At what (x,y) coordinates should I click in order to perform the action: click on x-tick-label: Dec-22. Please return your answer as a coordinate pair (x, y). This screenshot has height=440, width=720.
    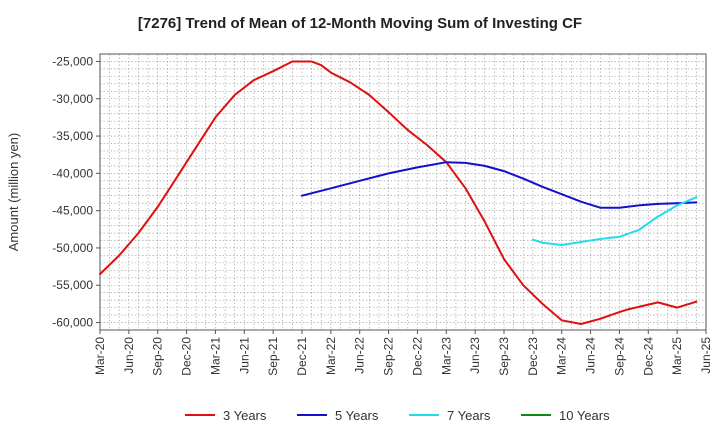
    Looking at the image, I should click on (417, 356).